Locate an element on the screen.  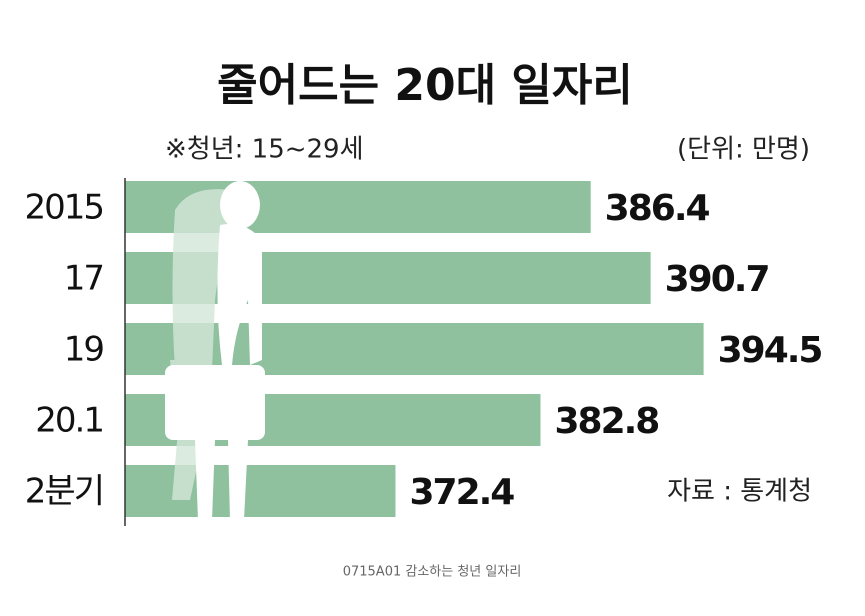
value-label: 386.4 is located at coordinates (657, 208).